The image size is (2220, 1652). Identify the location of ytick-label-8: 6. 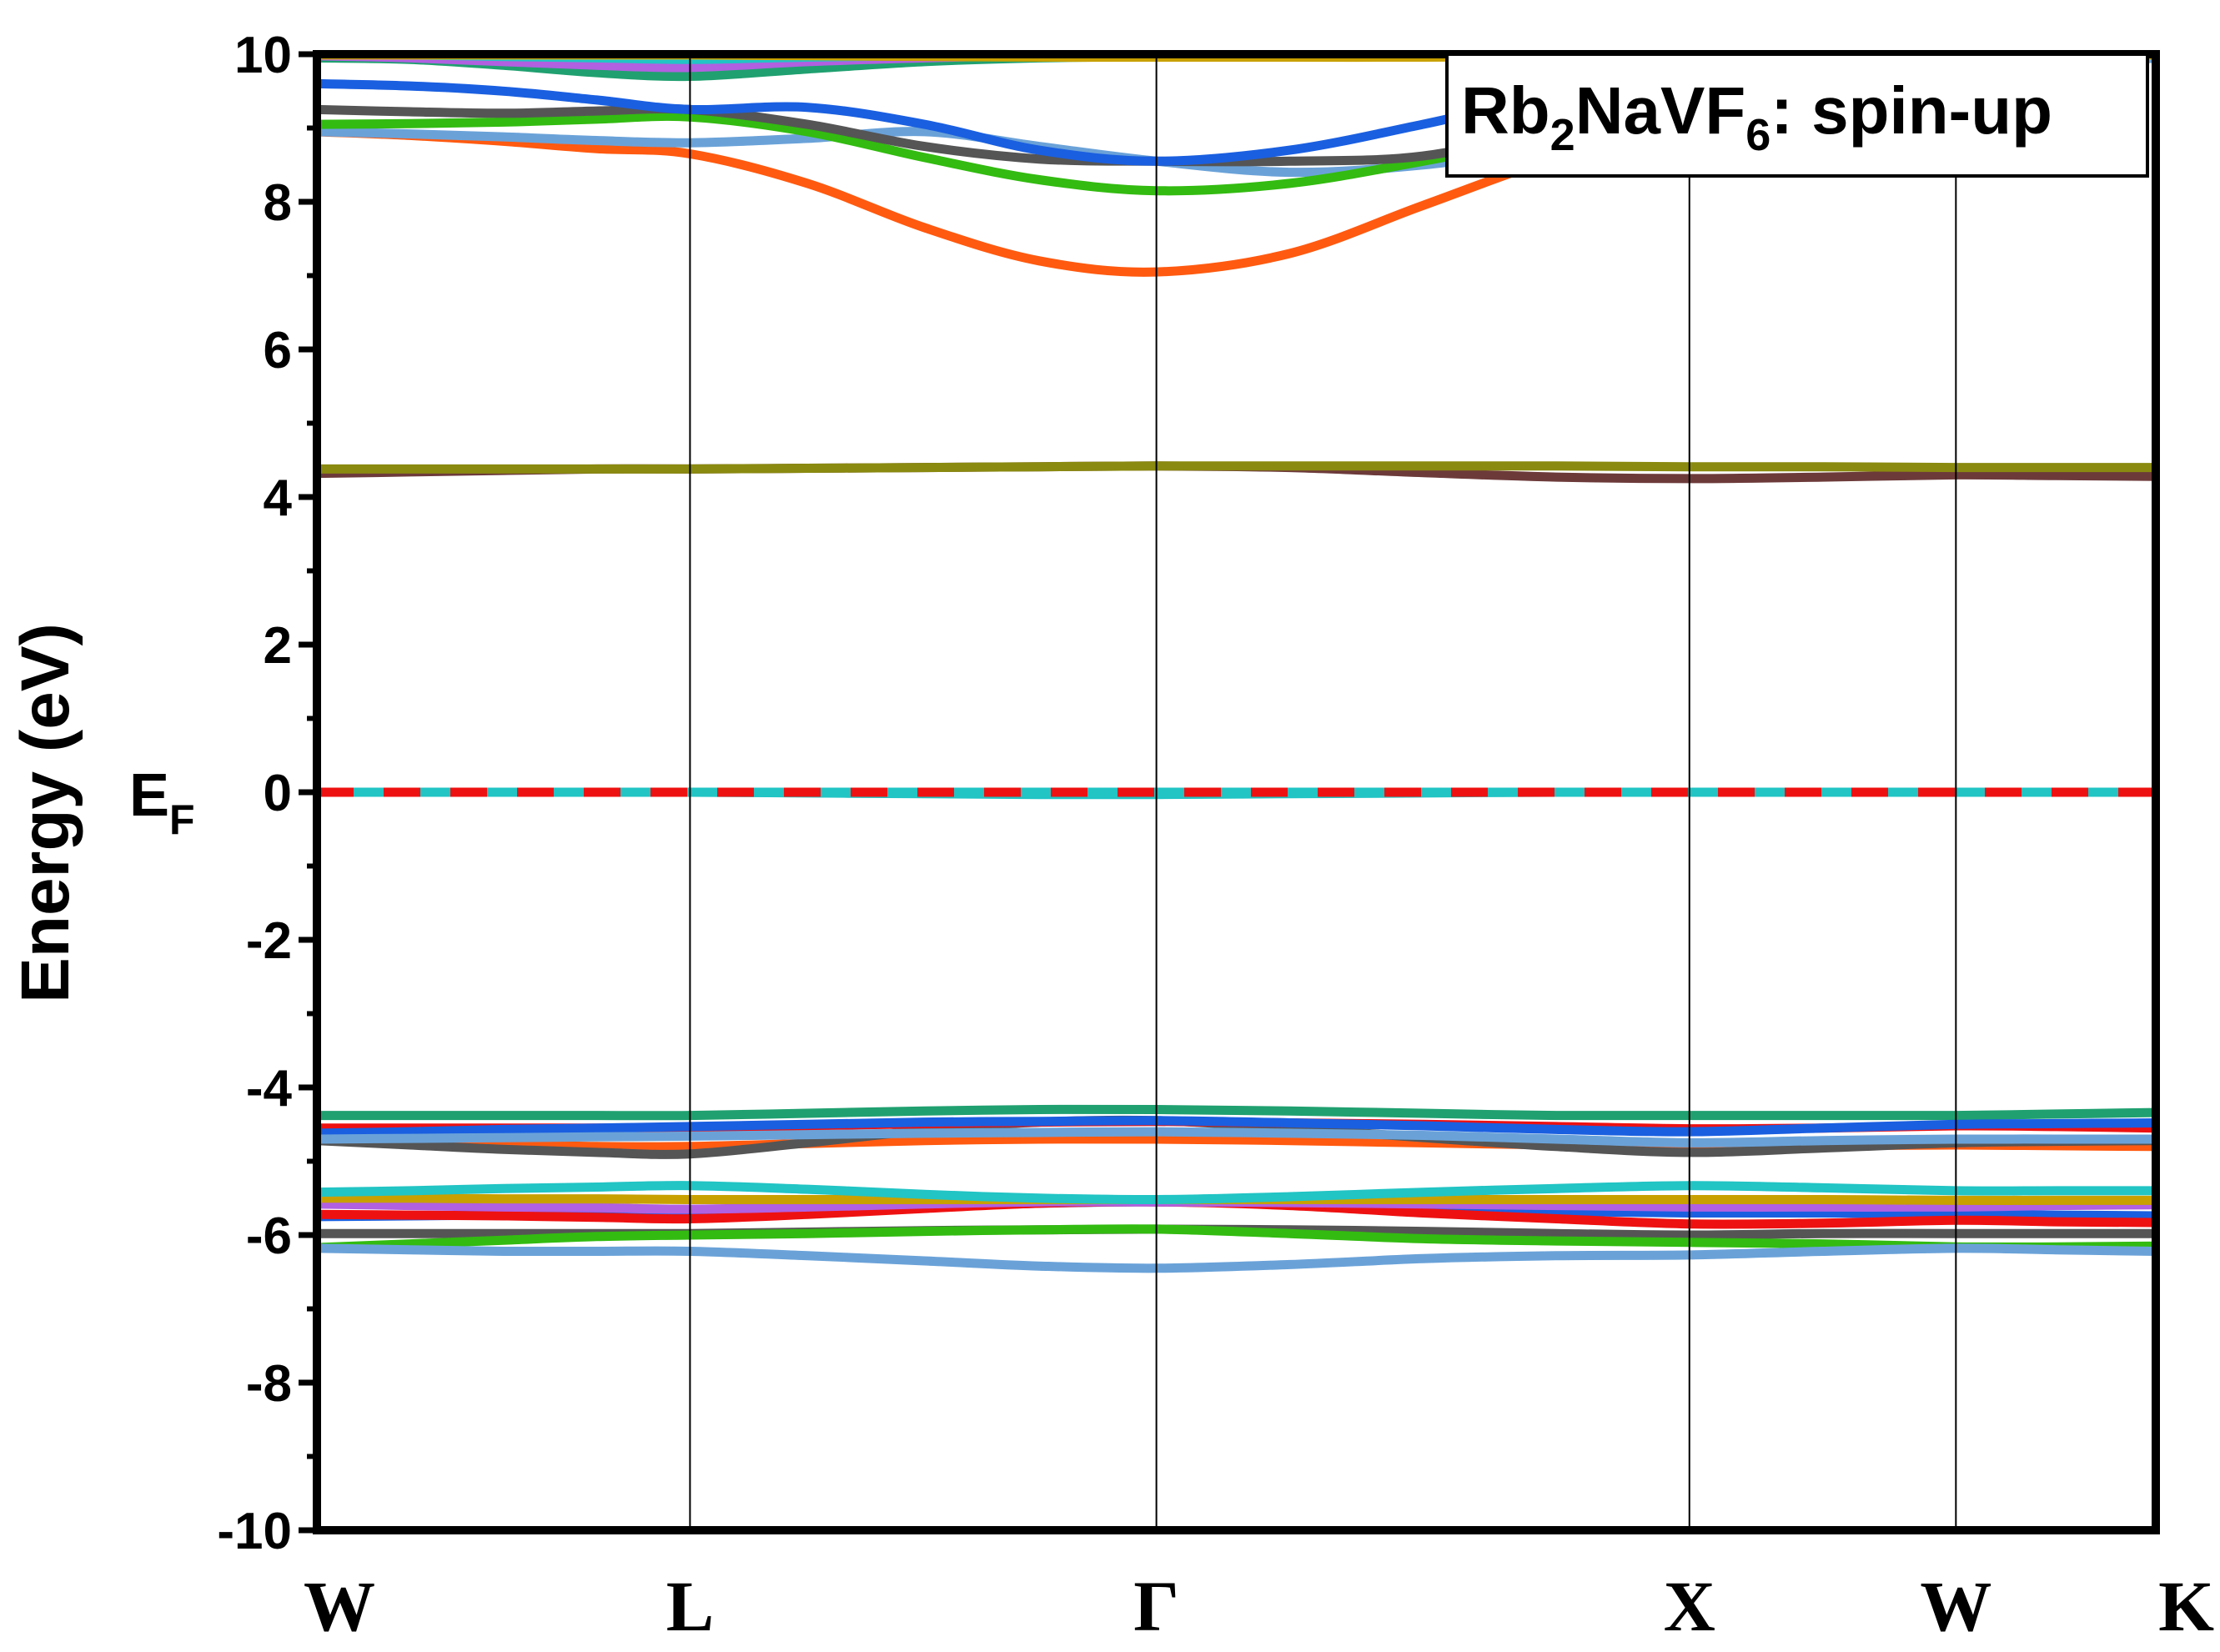
(278, 350).